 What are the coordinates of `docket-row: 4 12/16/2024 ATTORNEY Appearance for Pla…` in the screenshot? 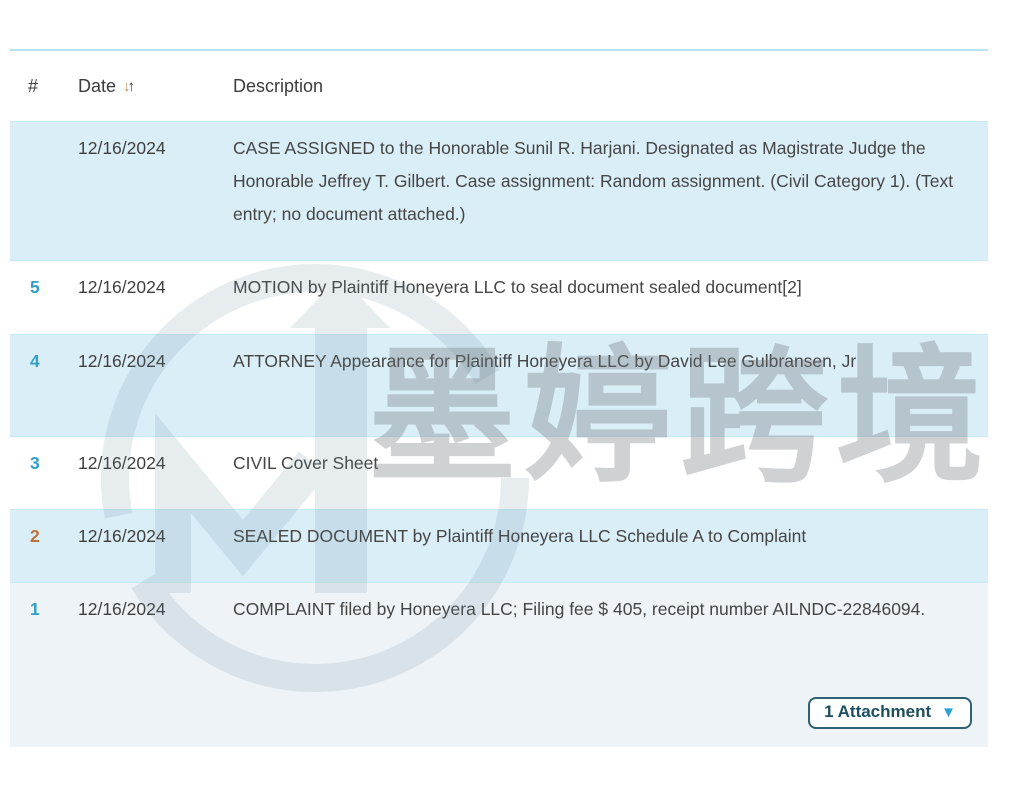 It's located at (499, 385).